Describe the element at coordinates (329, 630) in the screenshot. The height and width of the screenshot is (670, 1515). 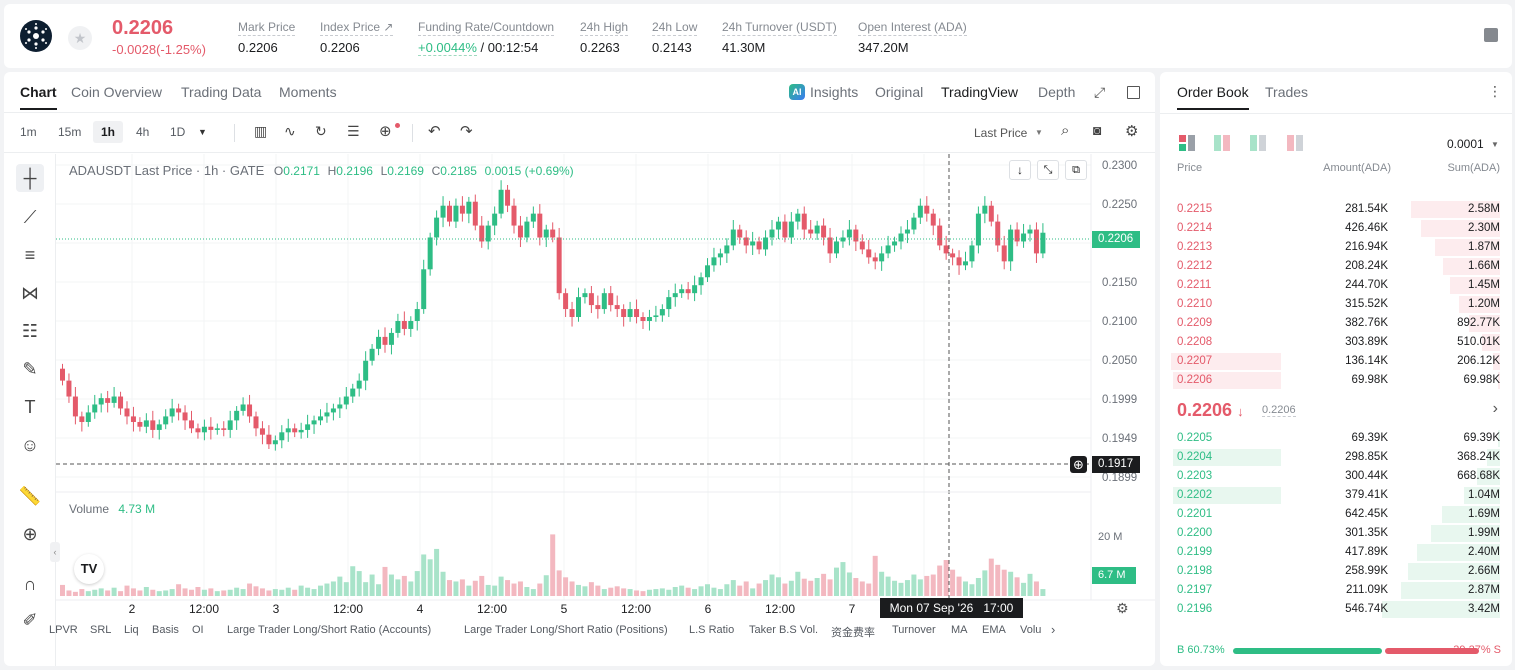
I see `indicator-ls-accounts: Large Trader Long/Short Ratio (Accounts)` at that location.